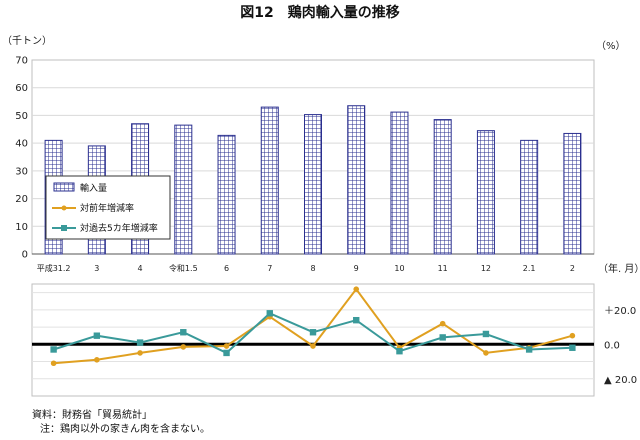 Image resolution: width=640 pixels, height=440 pixels. I want to click on bar-y-tick-label: 30, so click(21, 171).